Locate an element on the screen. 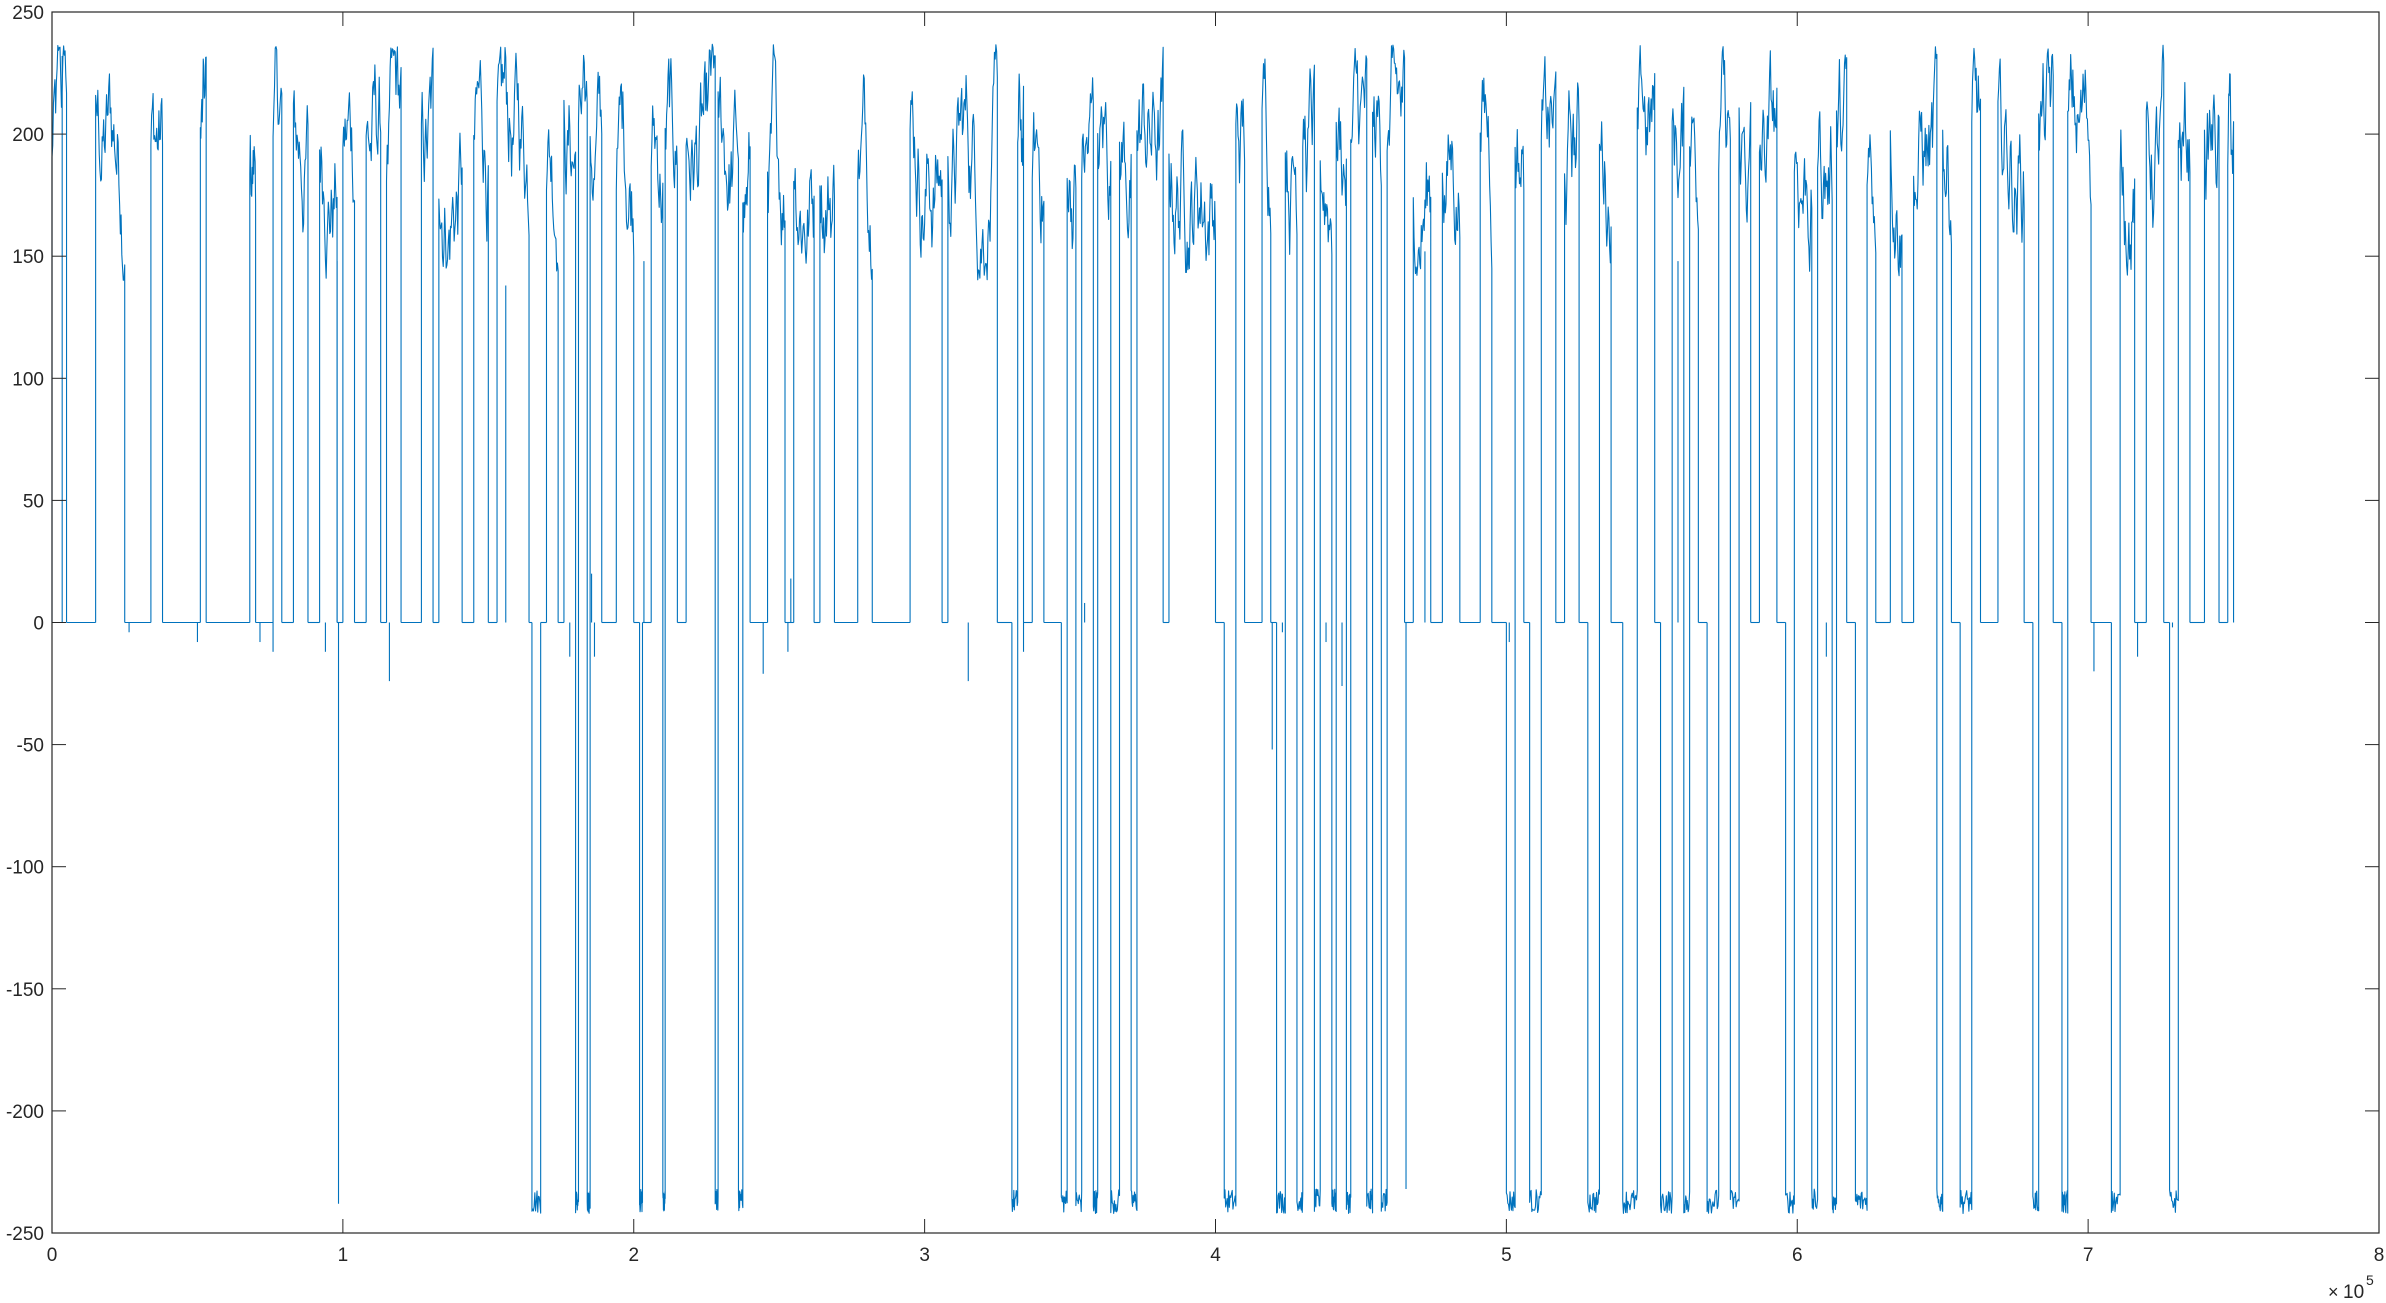 This screenshot has height=1303, width=2386. x-tick-label: 4 is located at coordinates (1215, 1255).